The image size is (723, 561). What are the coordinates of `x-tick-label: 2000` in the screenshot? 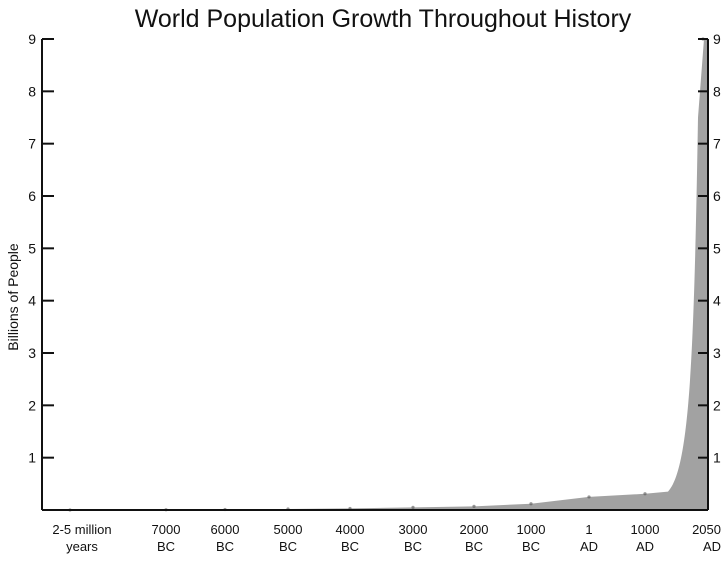 It's located at (474, 529).